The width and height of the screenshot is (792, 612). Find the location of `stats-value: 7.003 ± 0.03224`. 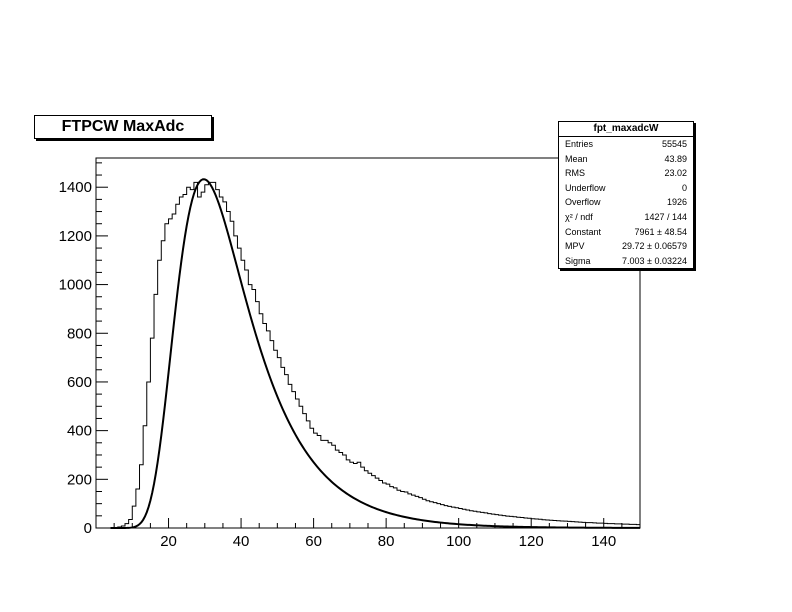

stats-value: 7.003 ± 0.03224 is located at coordinates (654, 260).